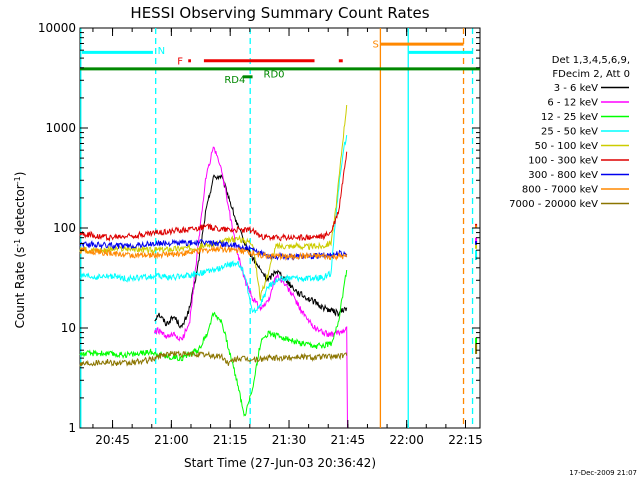 This screenshot has height=480, width=640. Describe the element at coordinates (348, 440) in the screenshot. I see `x-tick-label: 21:45` at that location.